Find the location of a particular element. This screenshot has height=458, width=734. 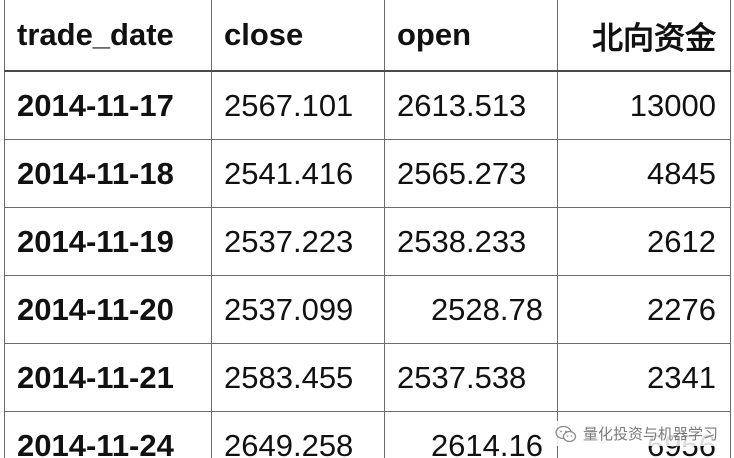

northbound-cell: 2612 is located at coordinates (644, 241).